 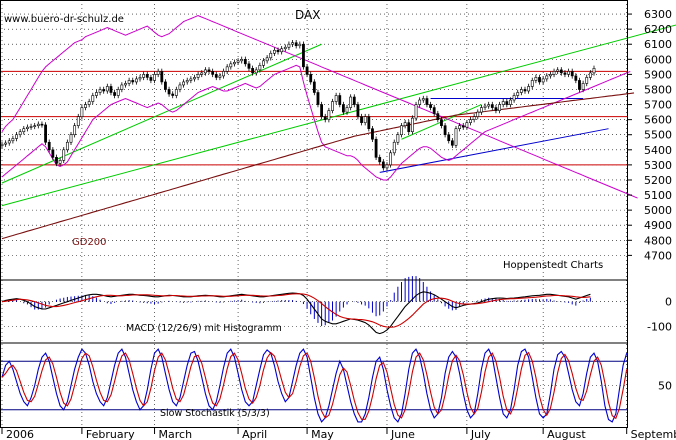 I want to click on source-label: Hoppenstedt Charts, so click(x=553, y=265).